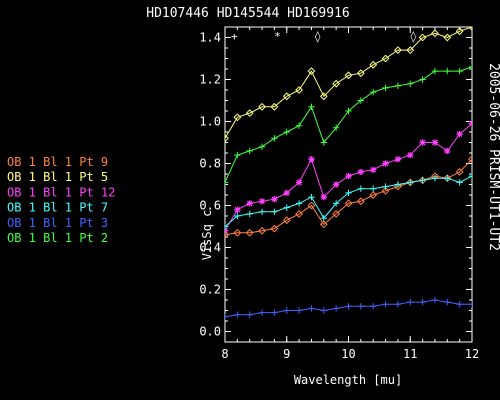  What do you see at coordinates (324, 36) in the screenshot?
I see `top-markers: + * ◊ ◊` at bounding box center [324, 36].